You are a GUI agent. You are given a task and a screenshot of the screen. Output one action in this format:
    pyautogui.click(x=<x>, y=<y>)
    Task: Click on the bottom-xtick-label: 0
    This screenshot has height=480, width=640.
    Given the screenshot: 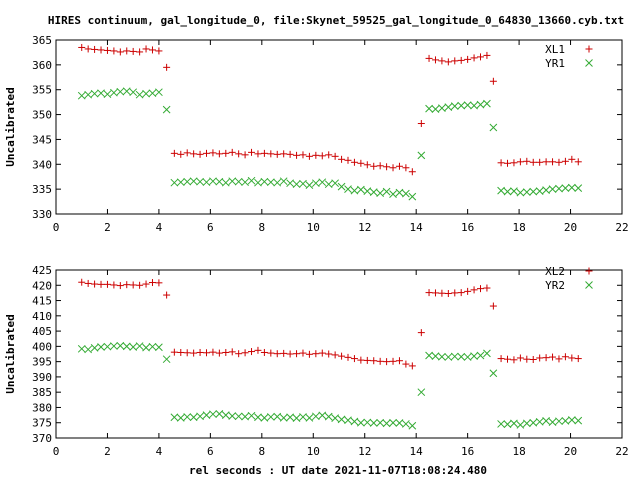 What is the action you would take?
    pyautogui.click(x=56, y=451)
    